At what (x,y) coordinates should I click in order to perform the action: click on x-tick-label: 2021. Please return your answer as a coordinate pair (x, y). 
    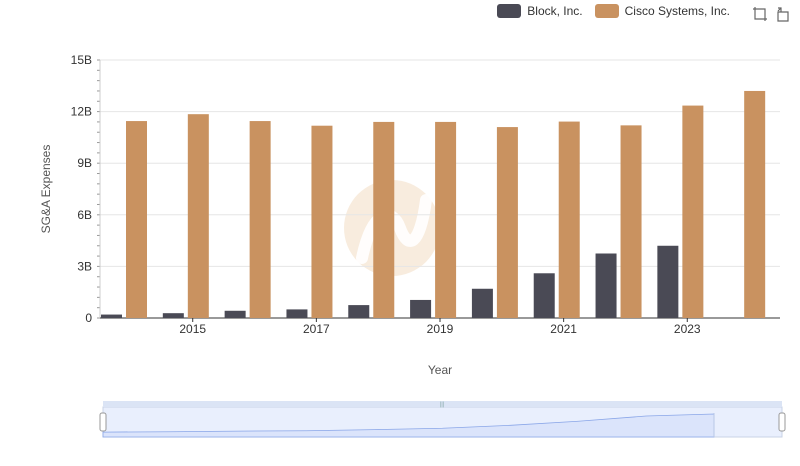
    Looking at the image, I should click on (563, 329).